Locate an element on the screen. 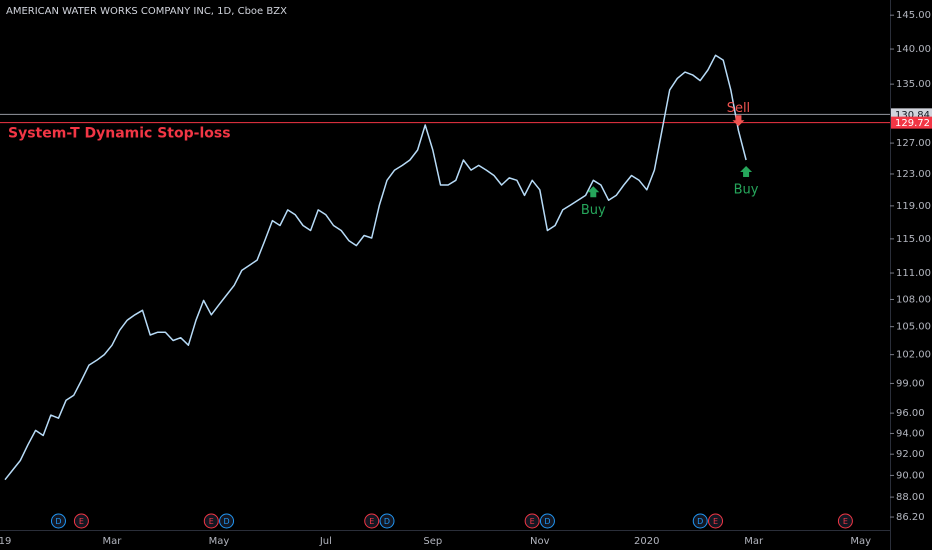 Image resolution: width=932 pixels, height=550 pixels. y-tick-label: 127.00 is located at coordinates (913, 143).